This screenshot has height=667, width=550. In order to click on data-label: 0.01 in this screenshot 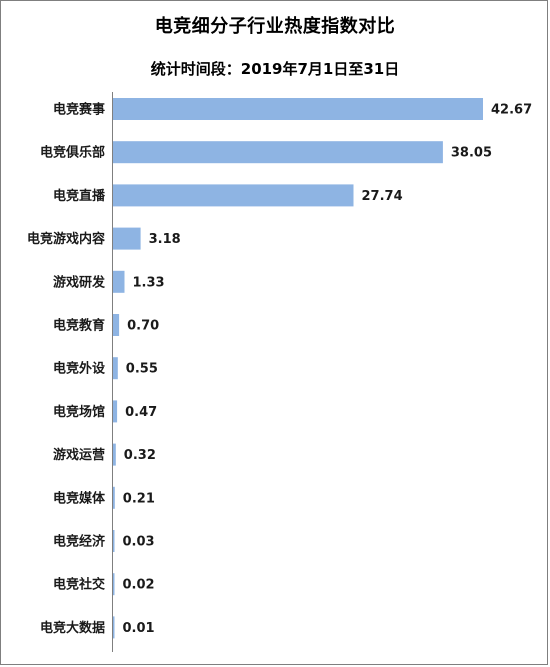, I will do `click(139, 628)`.